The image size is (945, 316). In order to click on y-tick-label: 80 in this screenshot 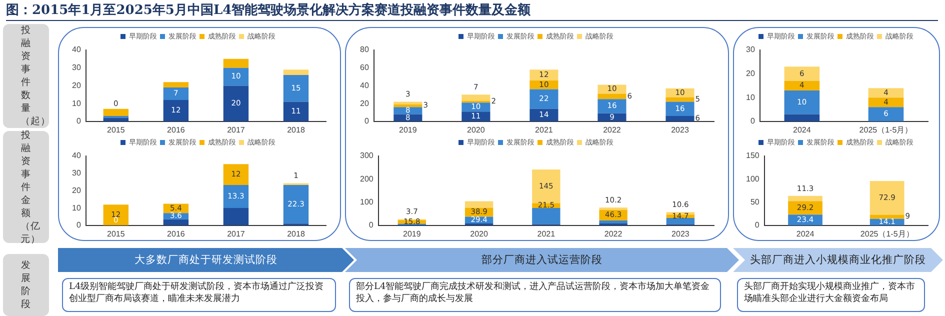, I will do `click(365, 49)`.